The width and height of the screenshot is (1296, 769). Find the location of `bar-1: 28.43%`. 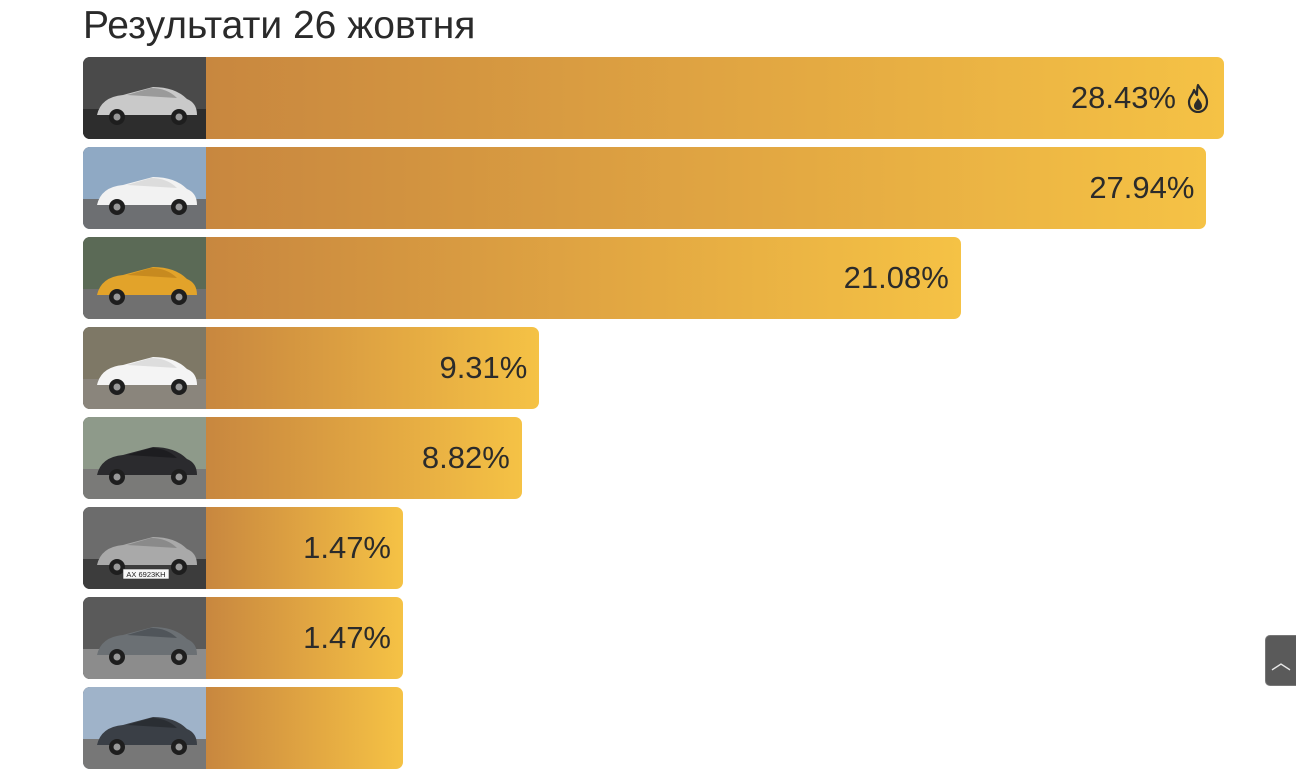

bar-1: 28.43% is located at coordinates (653, 98).